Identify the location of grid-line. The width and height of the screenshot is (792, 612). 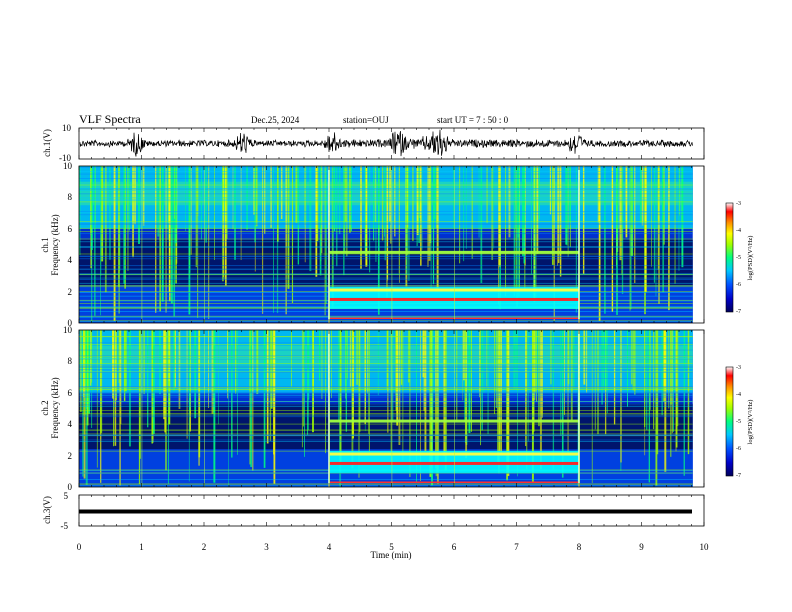
(329, 244).